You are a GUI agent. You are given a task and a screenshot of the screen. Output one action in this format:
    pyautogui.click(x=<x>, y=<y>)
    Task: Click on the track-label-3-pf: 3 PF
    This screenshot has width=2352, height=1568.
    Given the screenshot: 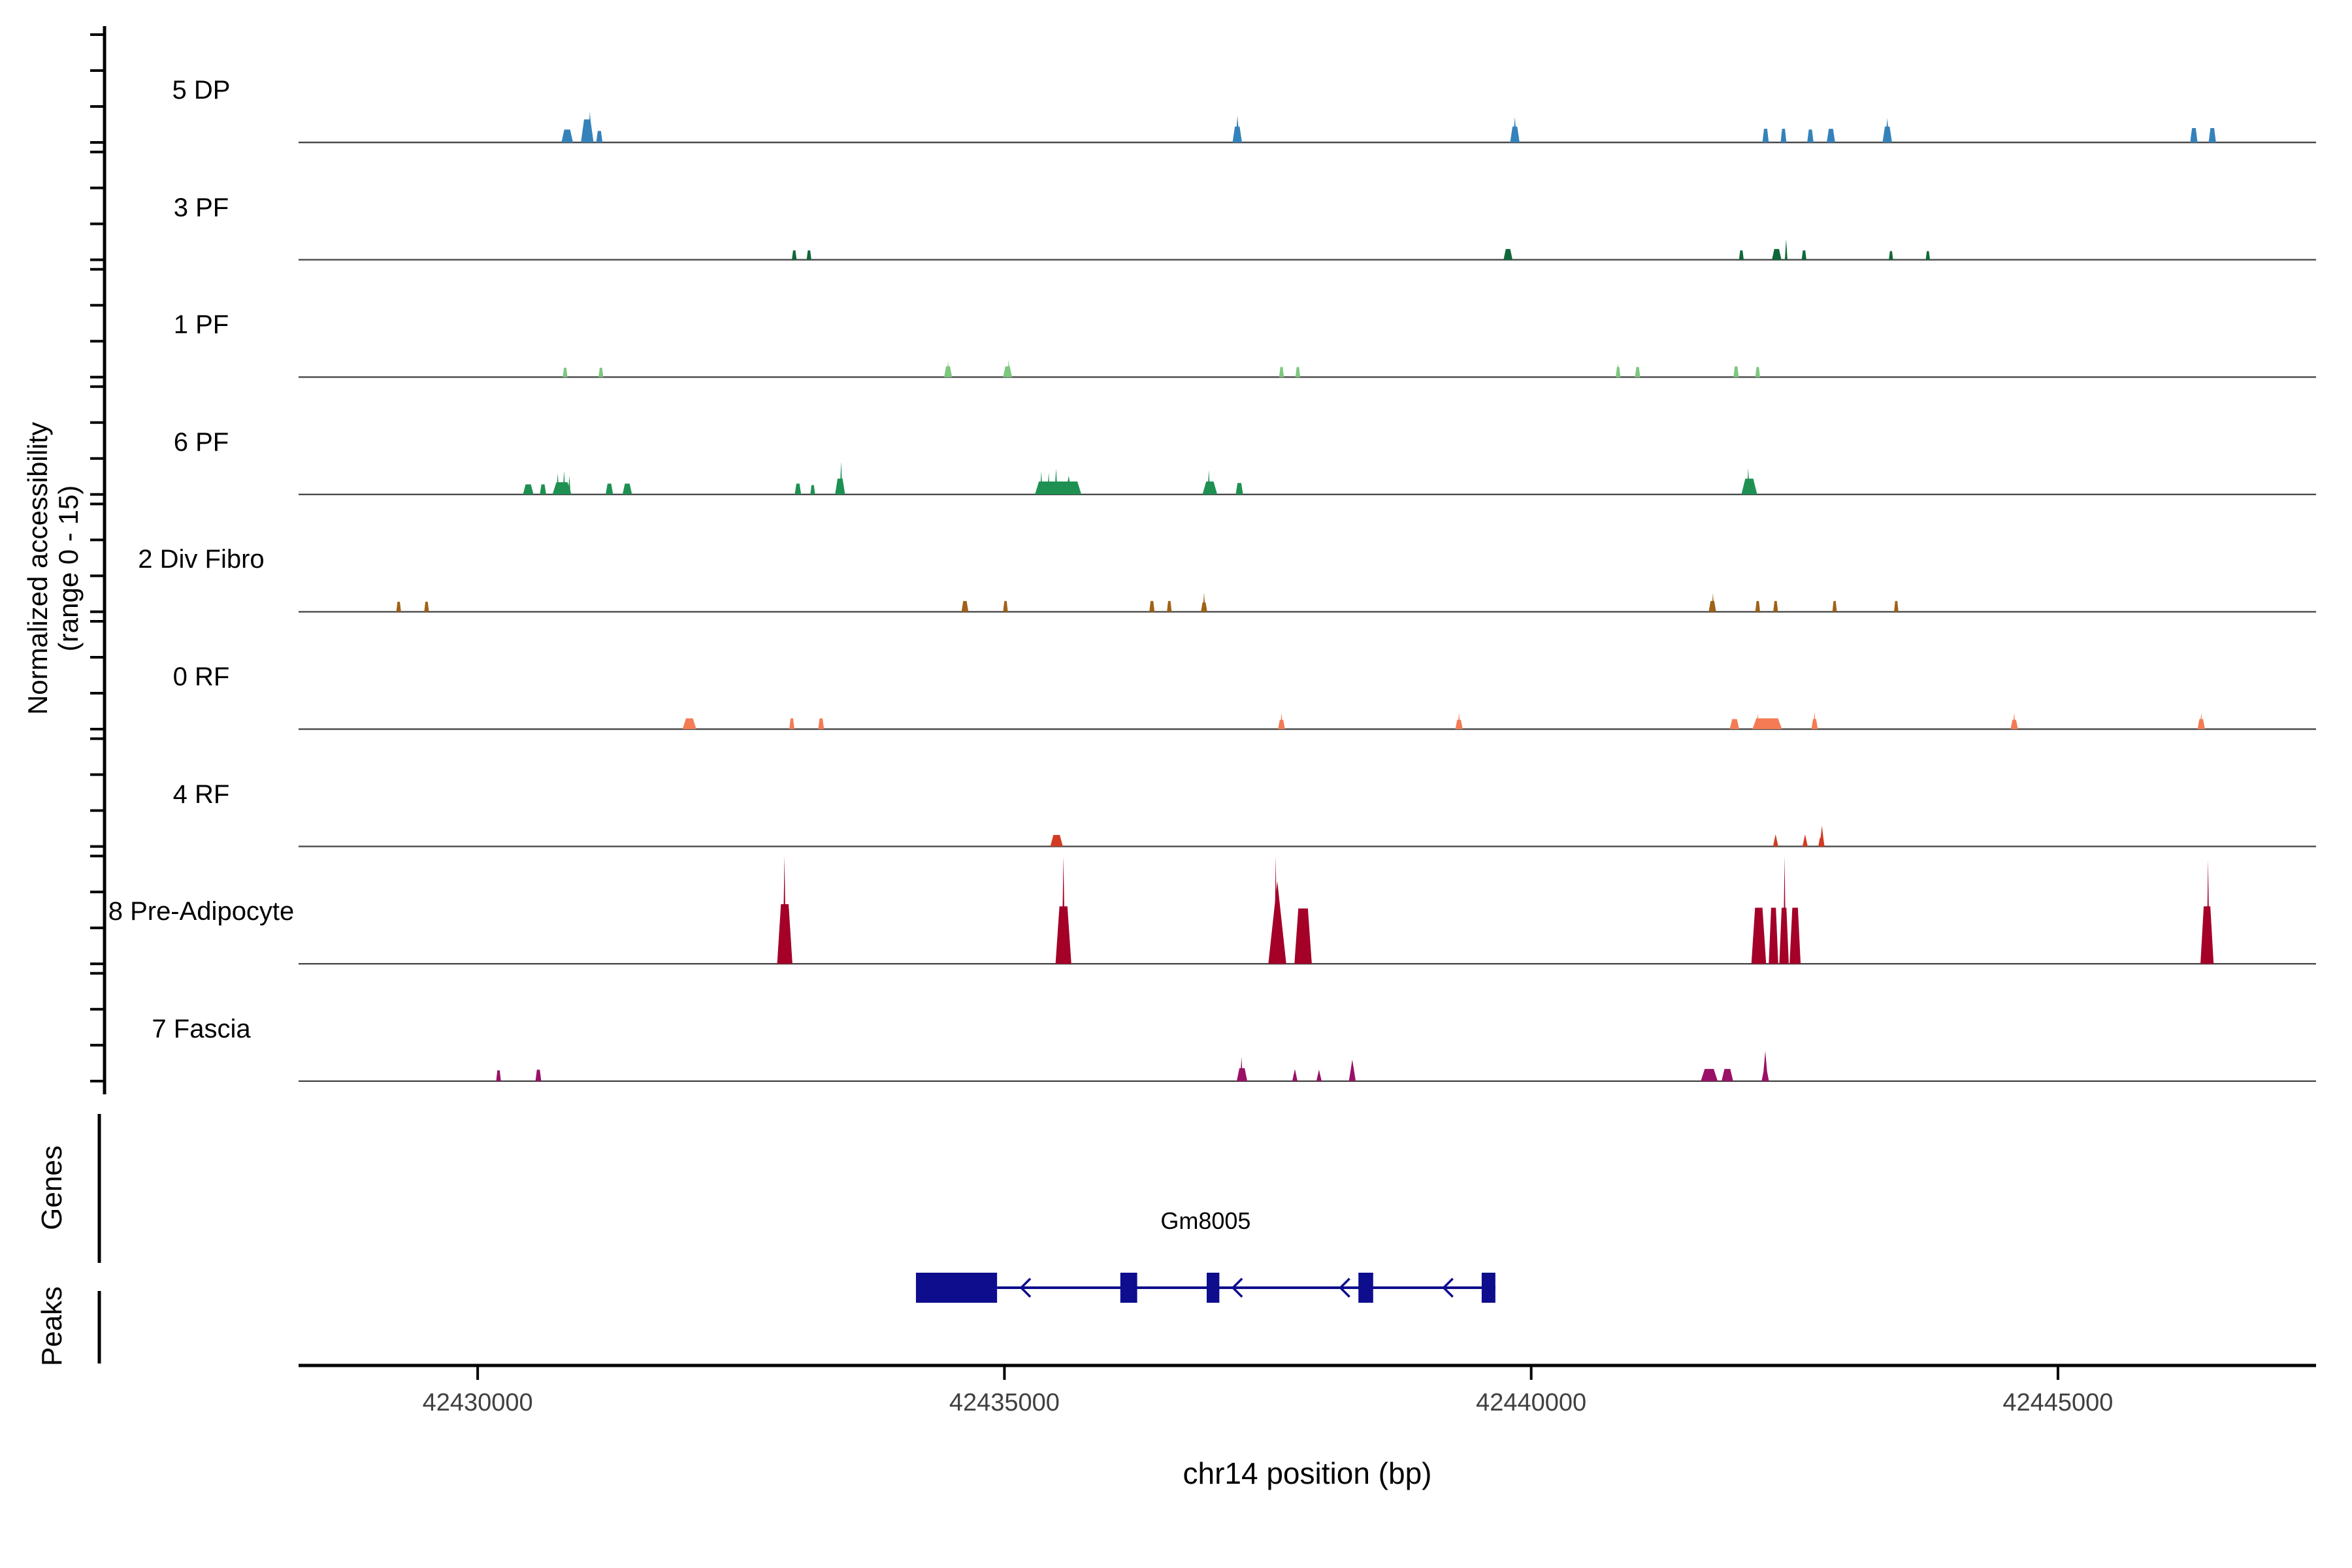 What is the action you would take?
    pyautogui.click(x=201, y=207)
    